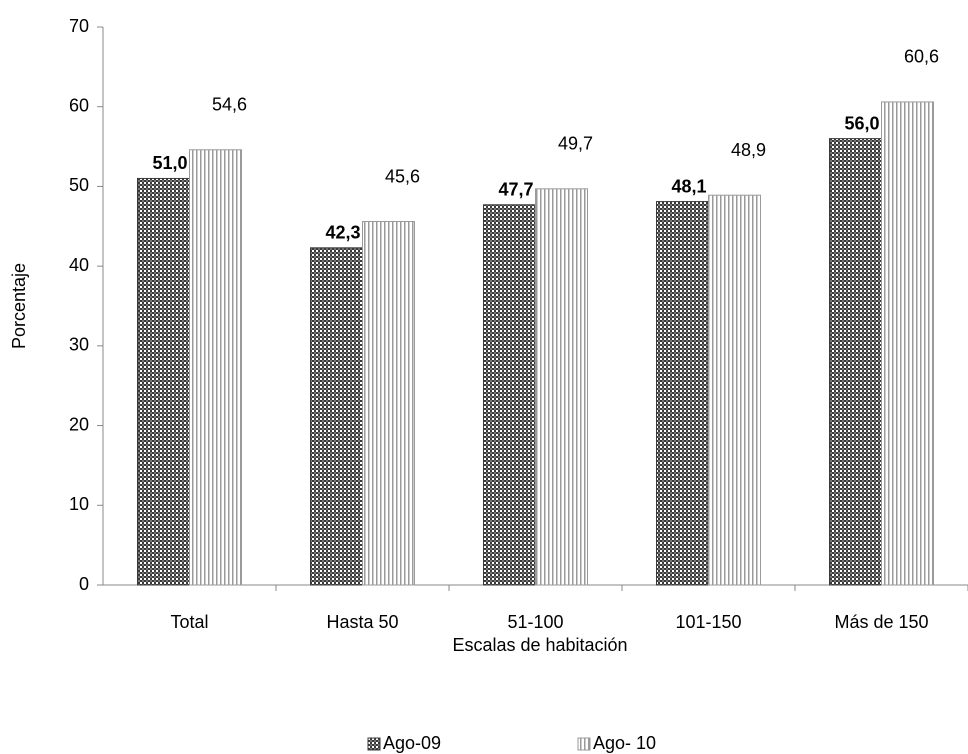 Image resolution: width=968 pixels, height=754 pixels. Describe the element at coordinates (881, 622) in the screenshot. I see `x-tick-label: Más de 150` at that location.